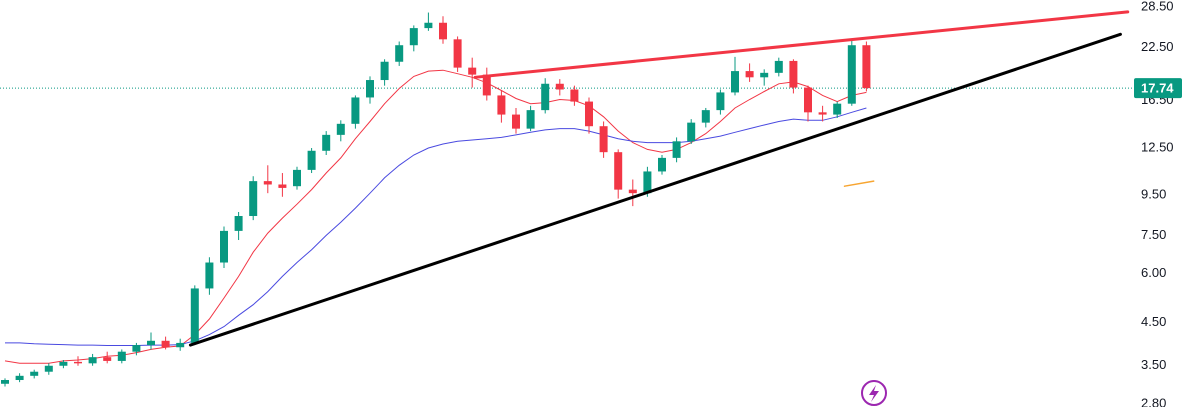  I want to click on y-tick-label: 4.50, so click(1153, 321).